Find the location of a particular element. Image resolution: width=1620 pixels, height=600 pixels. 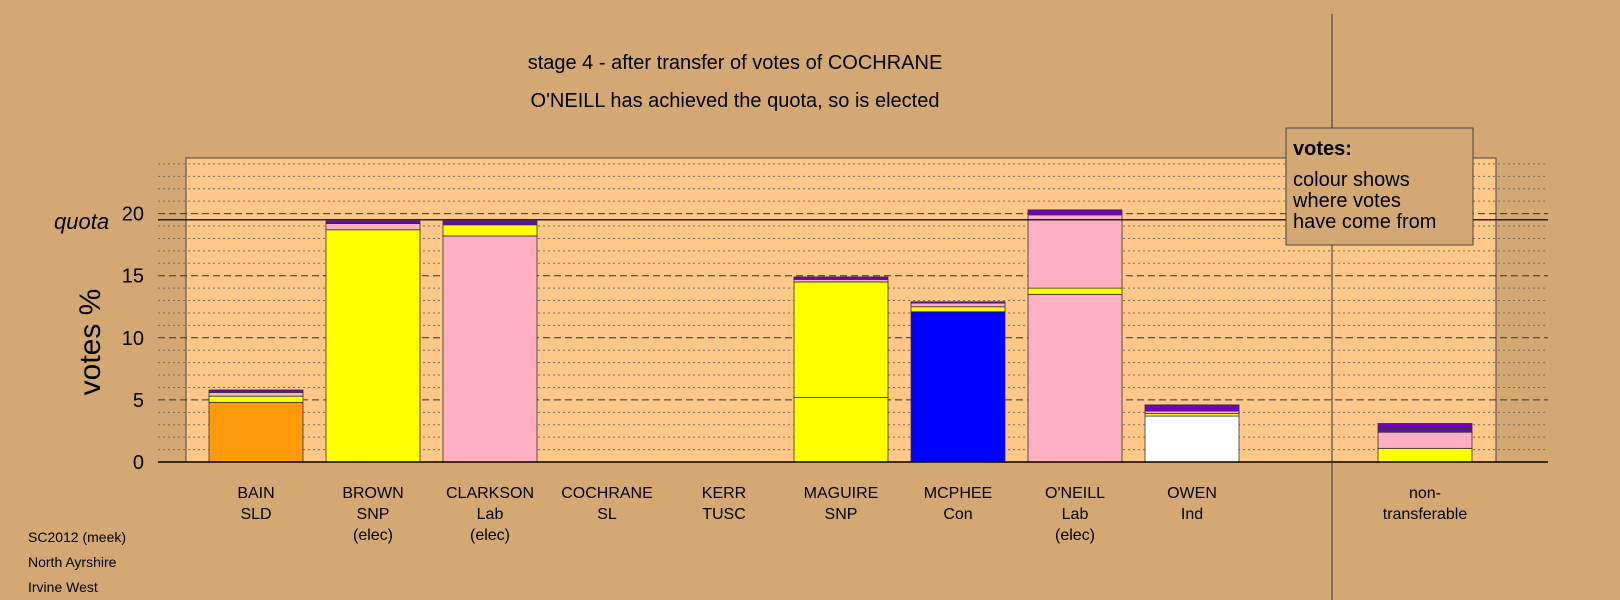

y-tick-label: 0 is located at coordinates (138, 463).